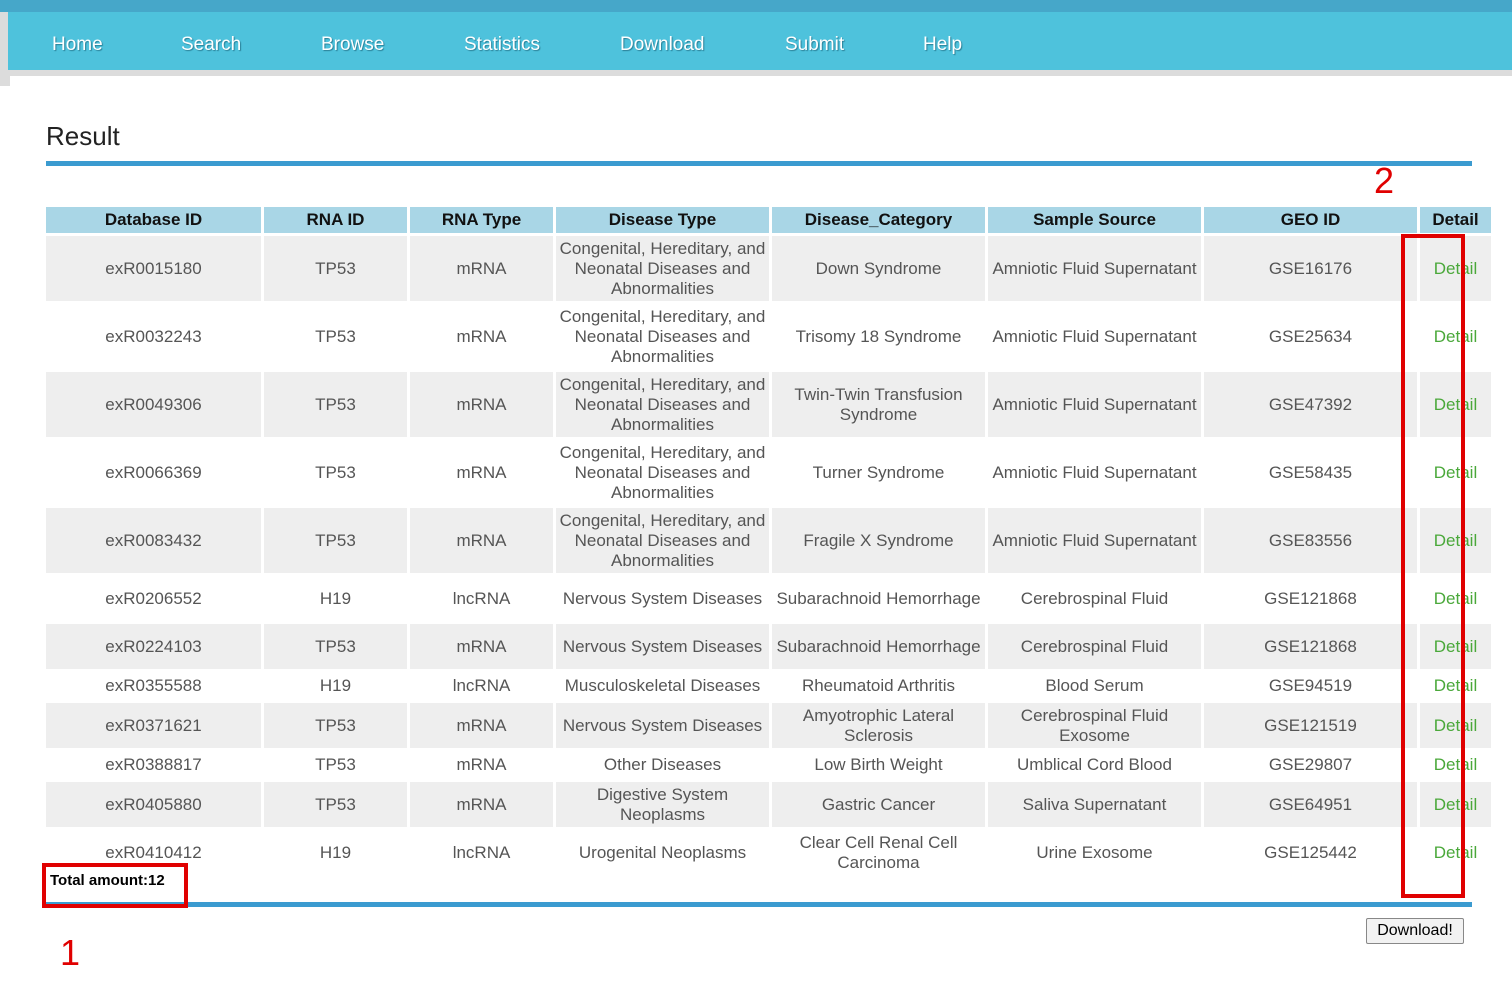 The height and width of the screenshot is (998, 1512). Describe the element at coordinates (1455, 220) in the screenshot. I see `column-header: Detail` at that location.